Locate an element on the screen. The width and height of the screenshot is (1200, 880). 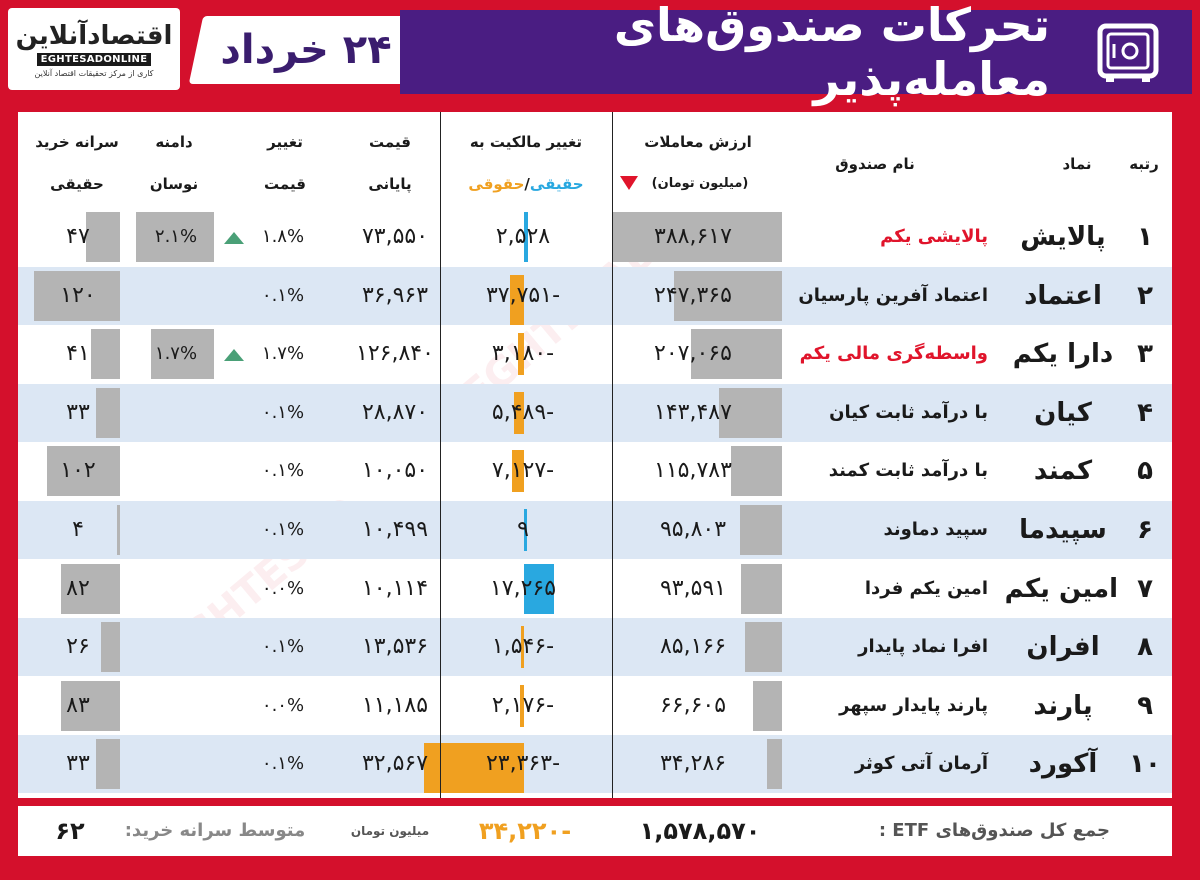
header-ownership-real: حقیقی is located at coordinates (556, 184).